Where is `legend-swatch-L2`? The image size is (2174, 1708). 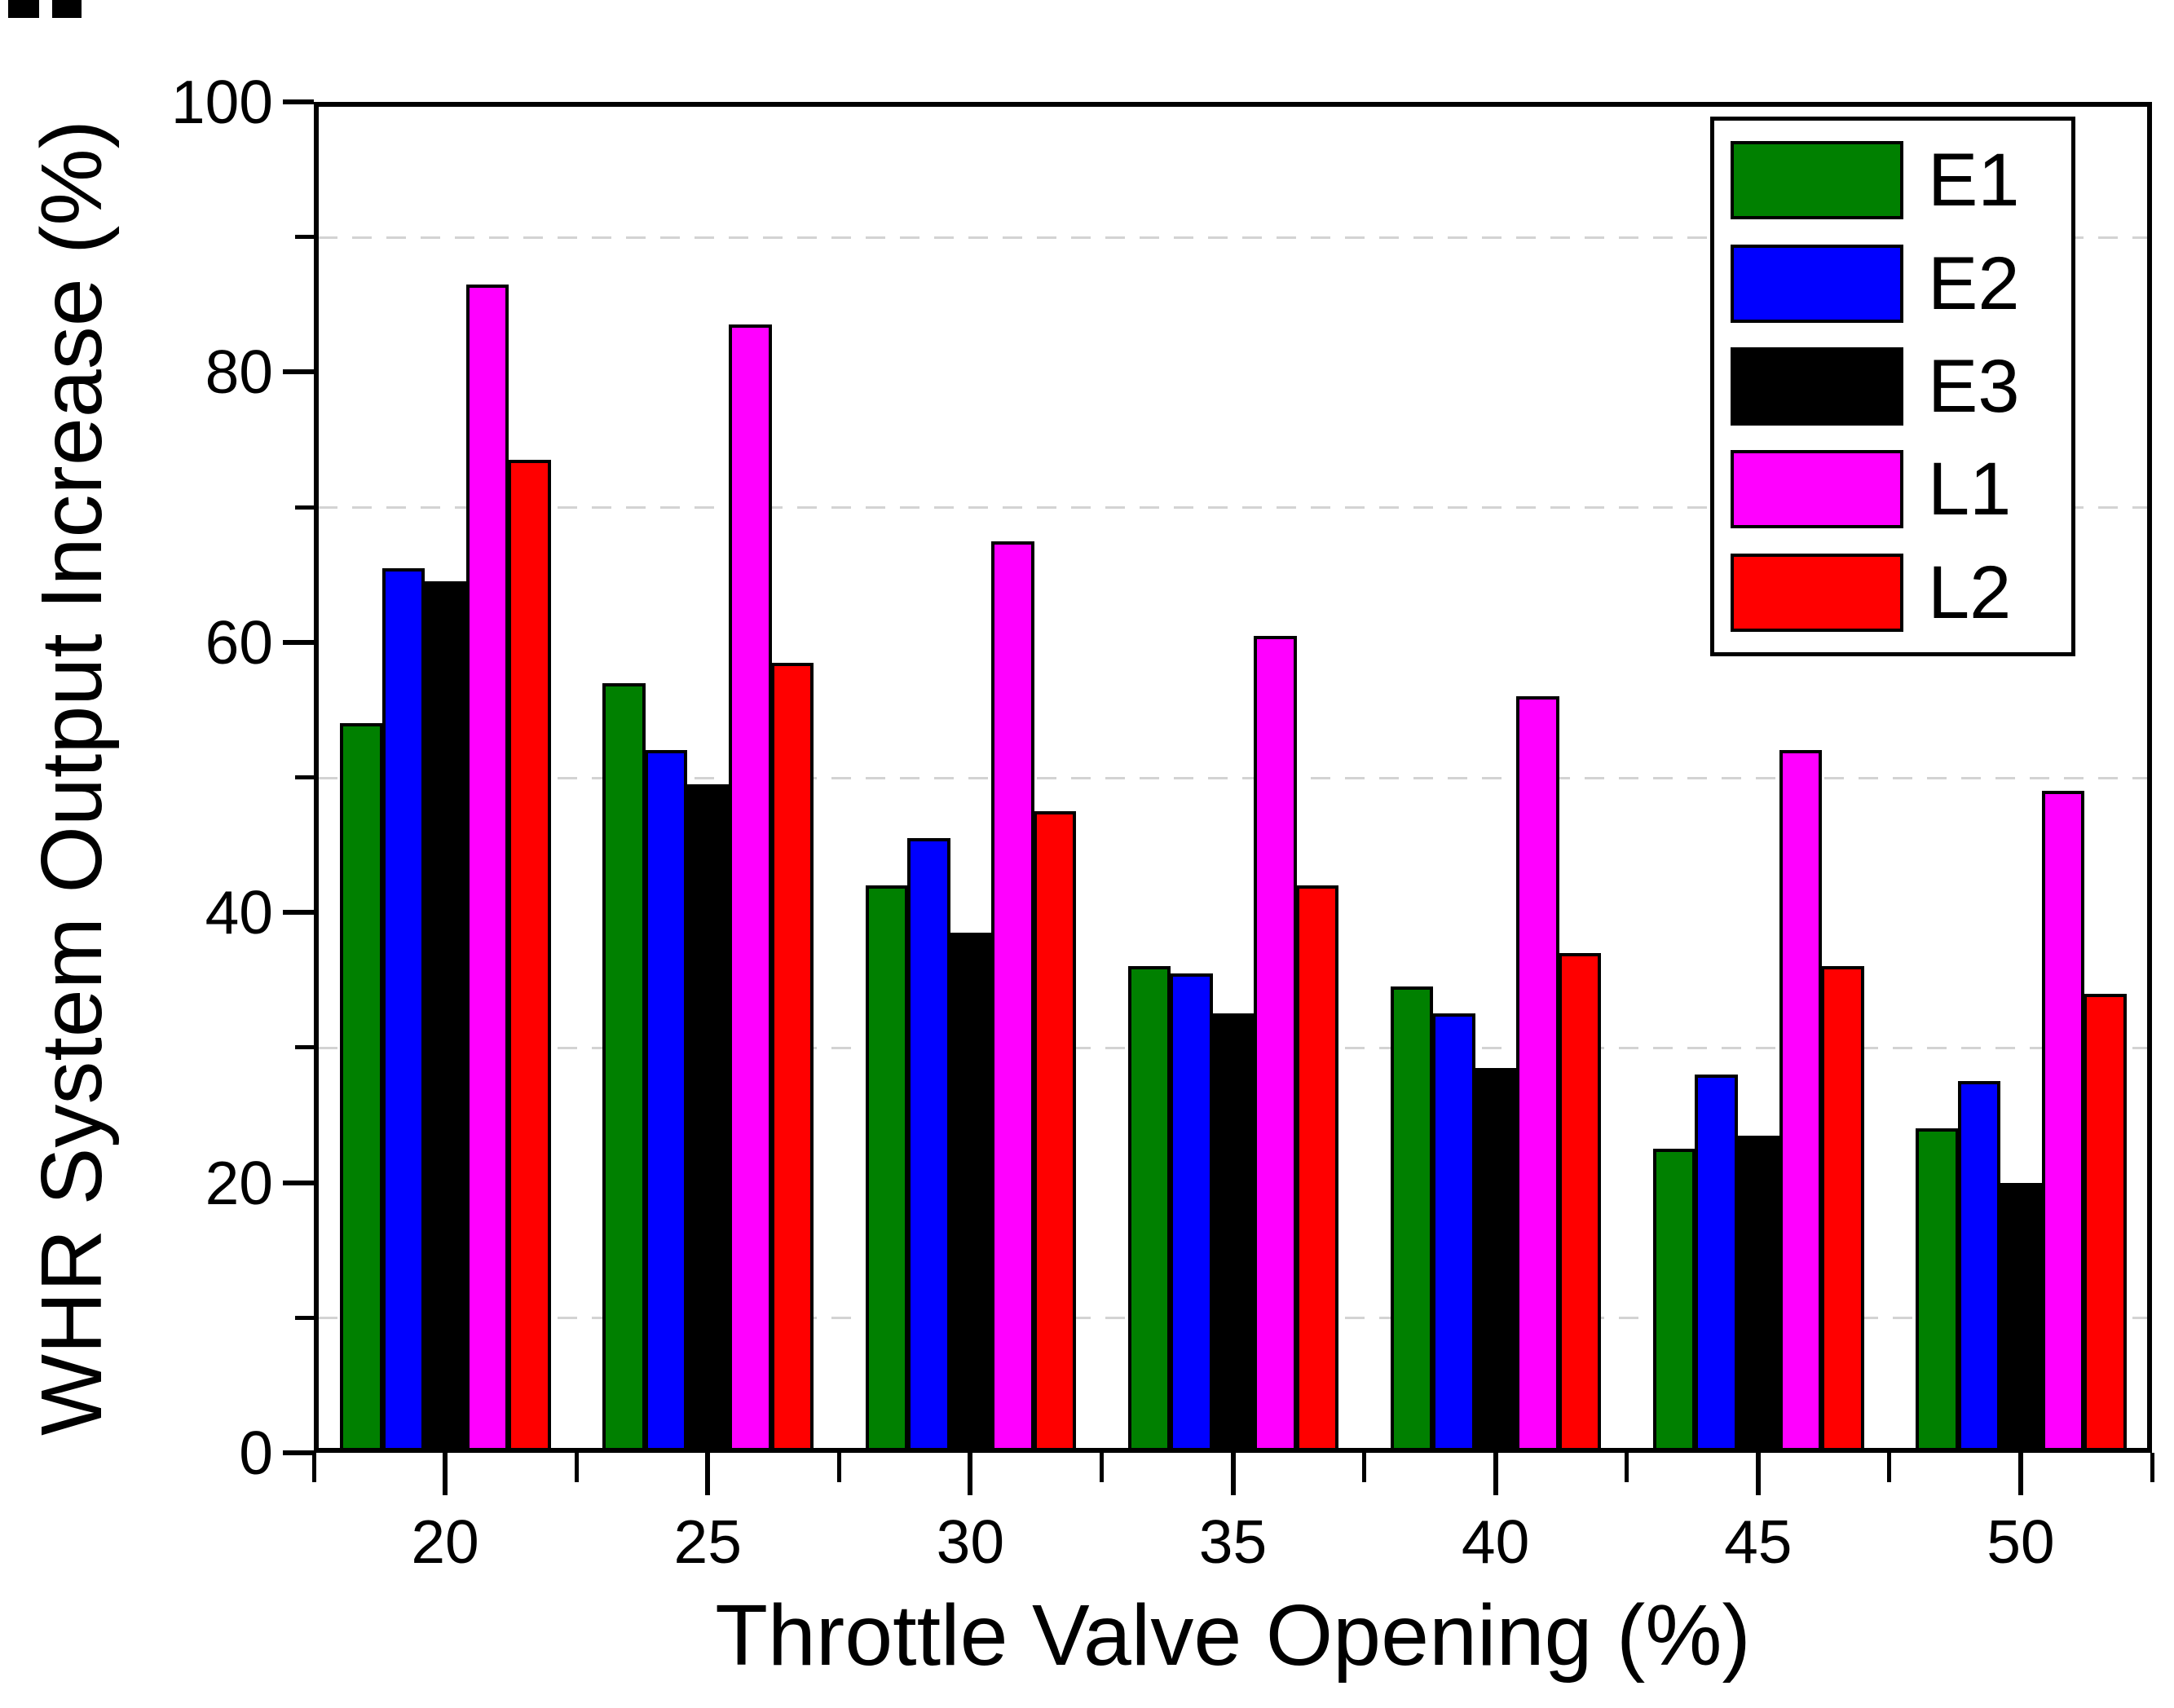
legend-swatch-L2 is located at coordinates (1817, 592).